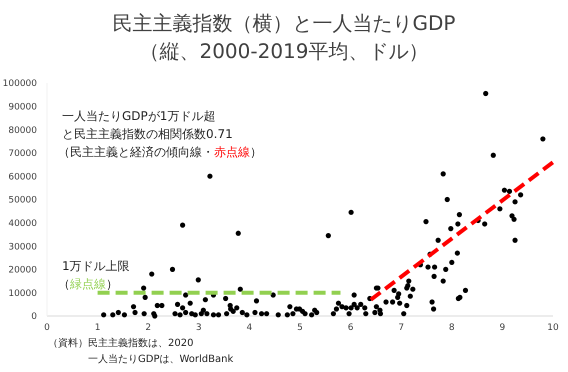 This screenshot has width=568, height=372. I want to click on annotation: 一人当たりGDPが1万ドル超, so click(139, 116).